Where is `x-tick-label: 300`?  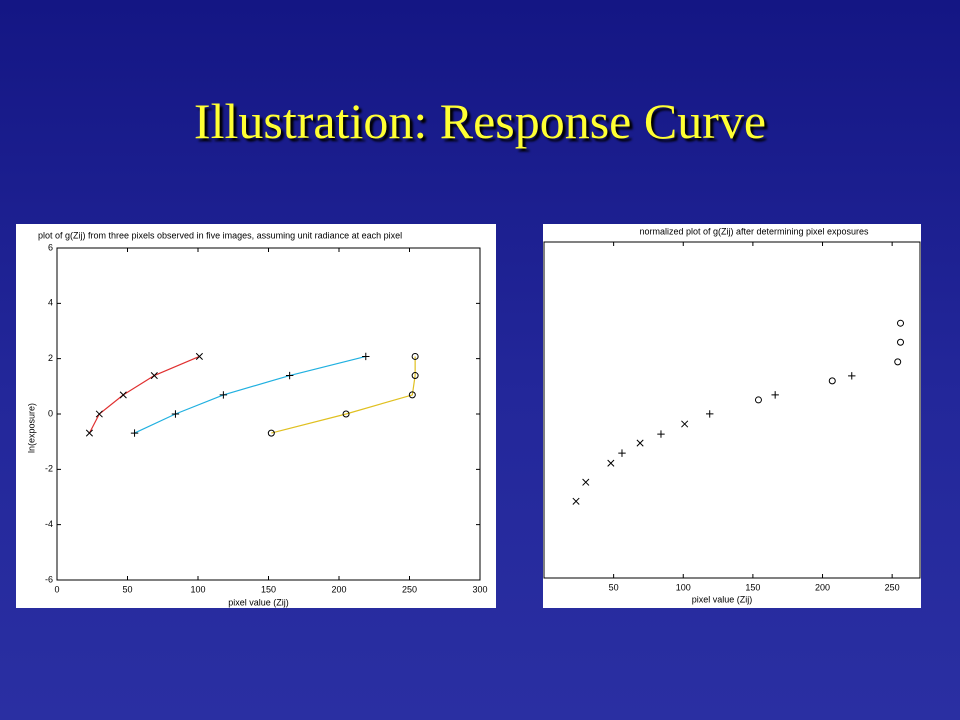 x-tick-label: 300 is located at coordinates (479, 589).